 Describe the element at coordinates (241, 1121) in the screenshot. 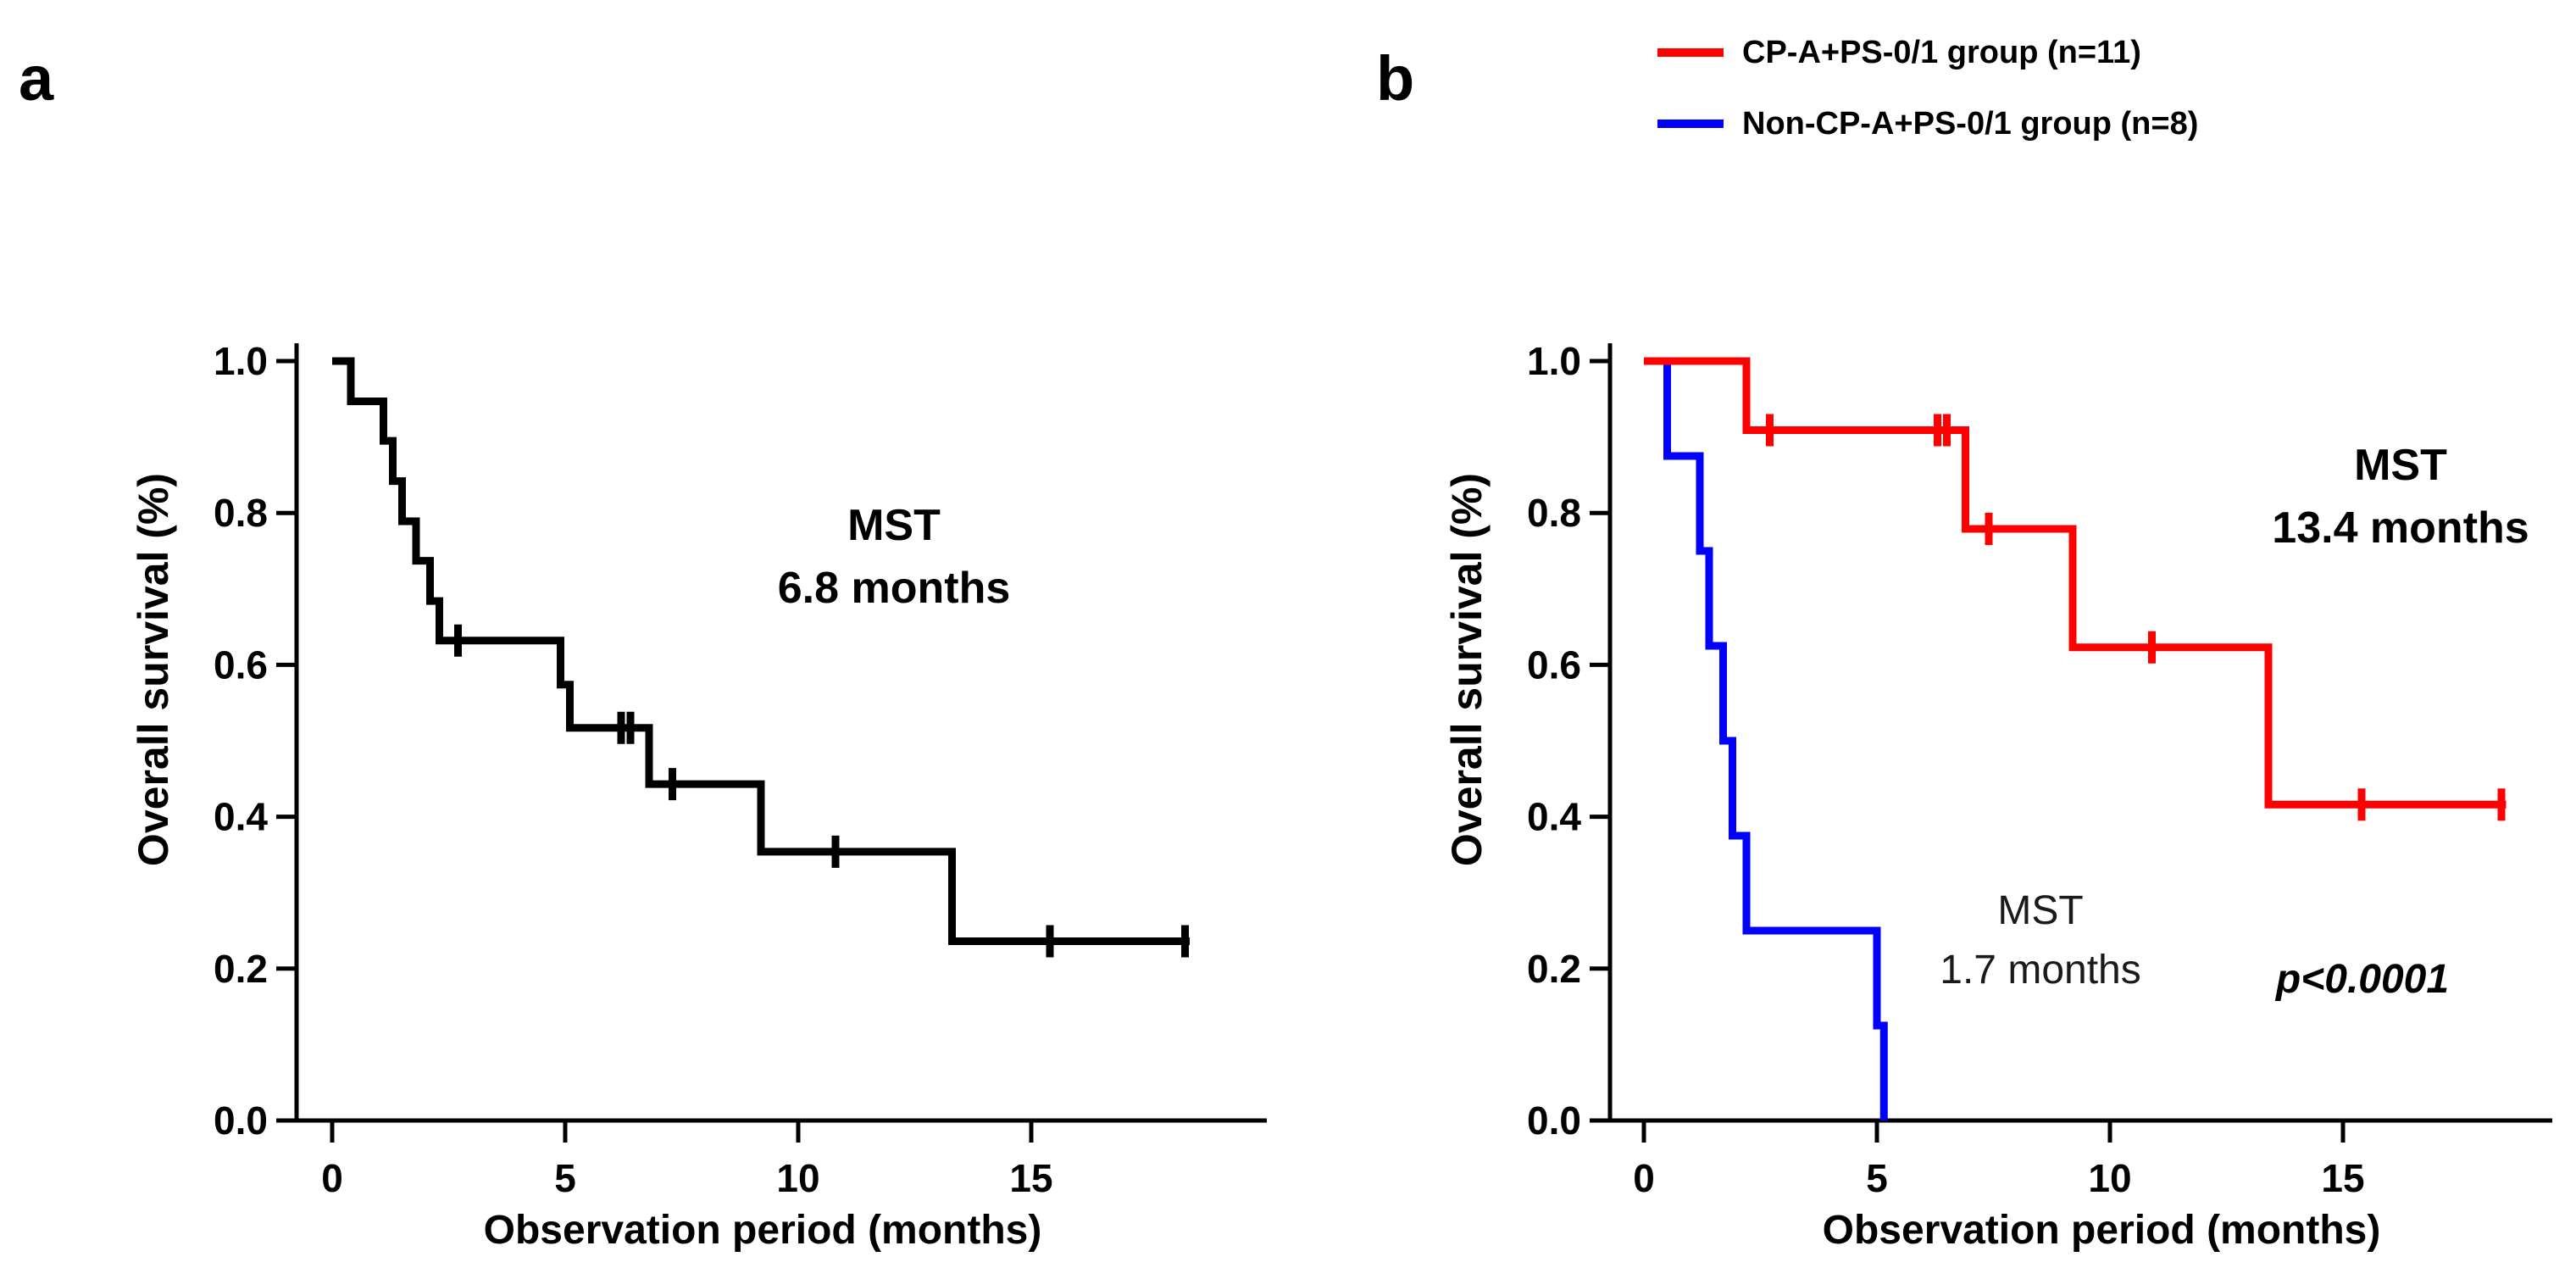

I see `y-tick-label-panel-a: 0.0` at that location.